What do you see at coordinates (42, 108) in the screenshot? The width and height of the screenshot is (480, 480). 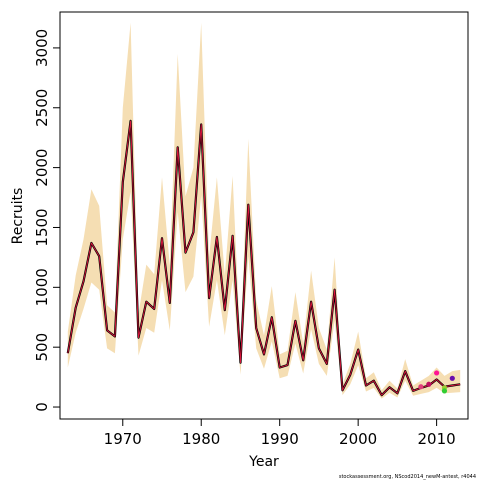 I see `y-tick-label: 2500` at bounding box center [42, 108].